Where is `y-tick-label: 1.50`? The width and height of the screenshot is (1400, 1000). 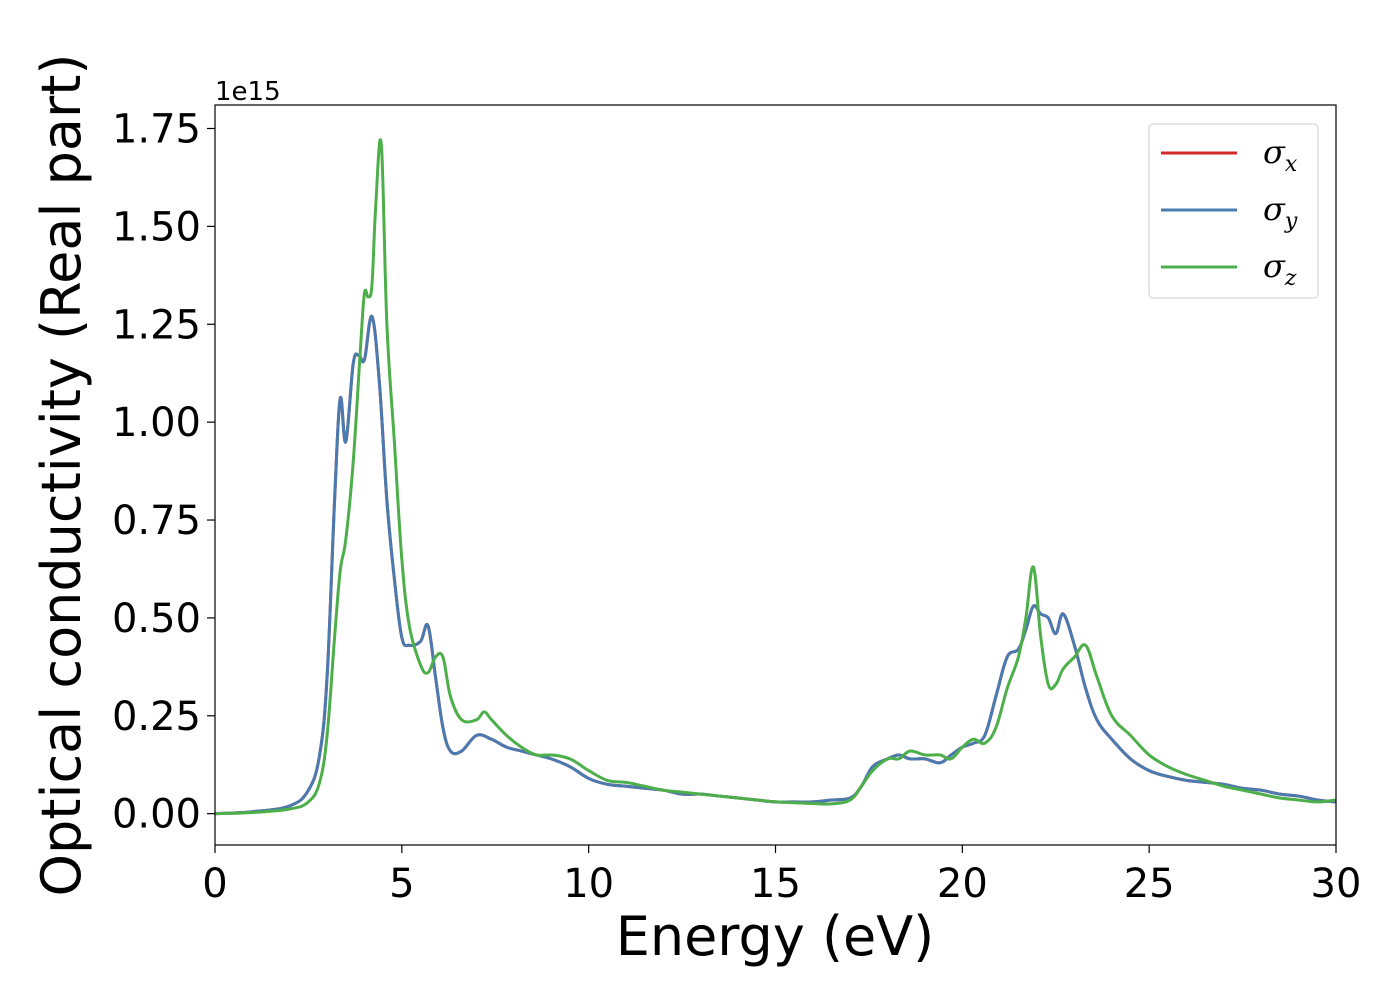
y-tick-label: 1.50 is located at coordinates (156, 227).